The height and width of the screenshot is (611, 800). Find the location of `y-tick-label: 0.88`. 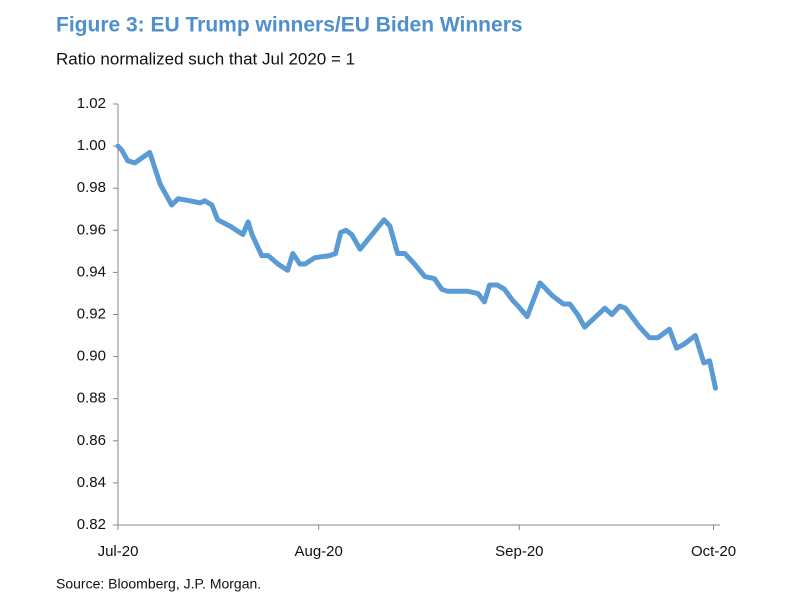

y-tick-label: 0.88 is located at coordinates (91, 398).